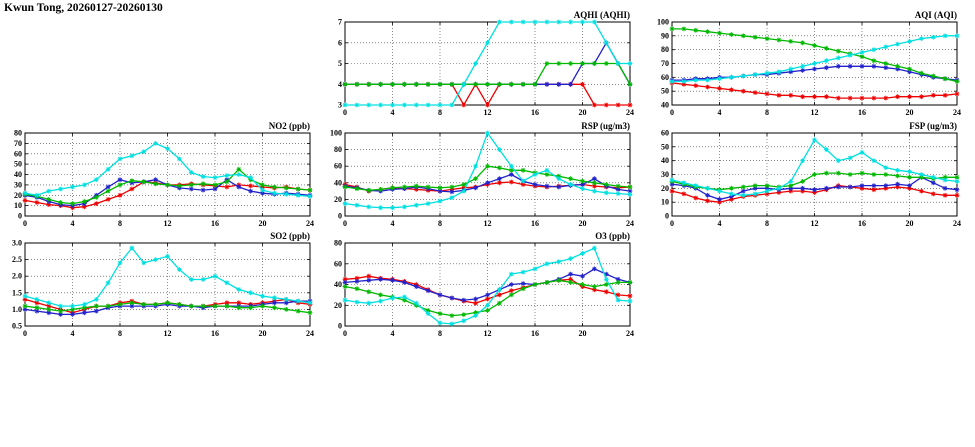  I want to click on chart-fsp: FSP (ug/m3) 0 4 8 12 16 20 24 0 10 20 30 40 50 60, so click(810, 177).